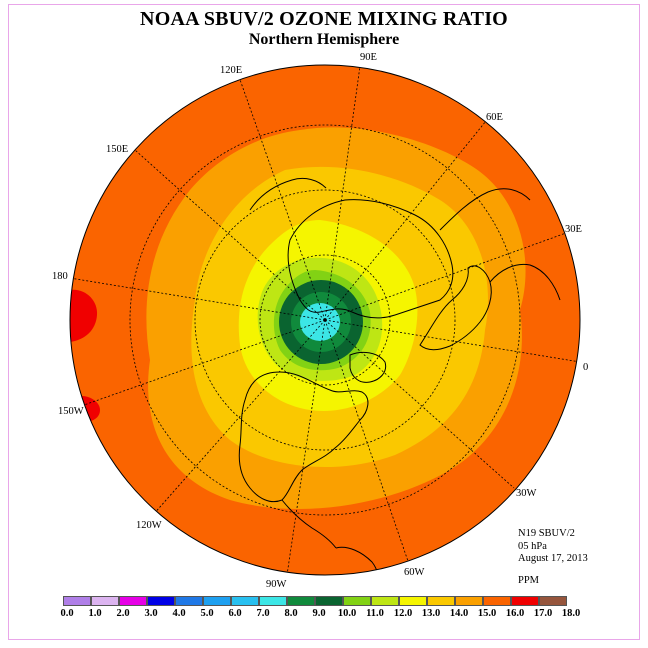 Image resolution: width=648 pixels, height=648 pixels. What do you see at coordinates (309, 524) in the screenshot?
I see `central-america-outline` at bounding box center [309, 524].